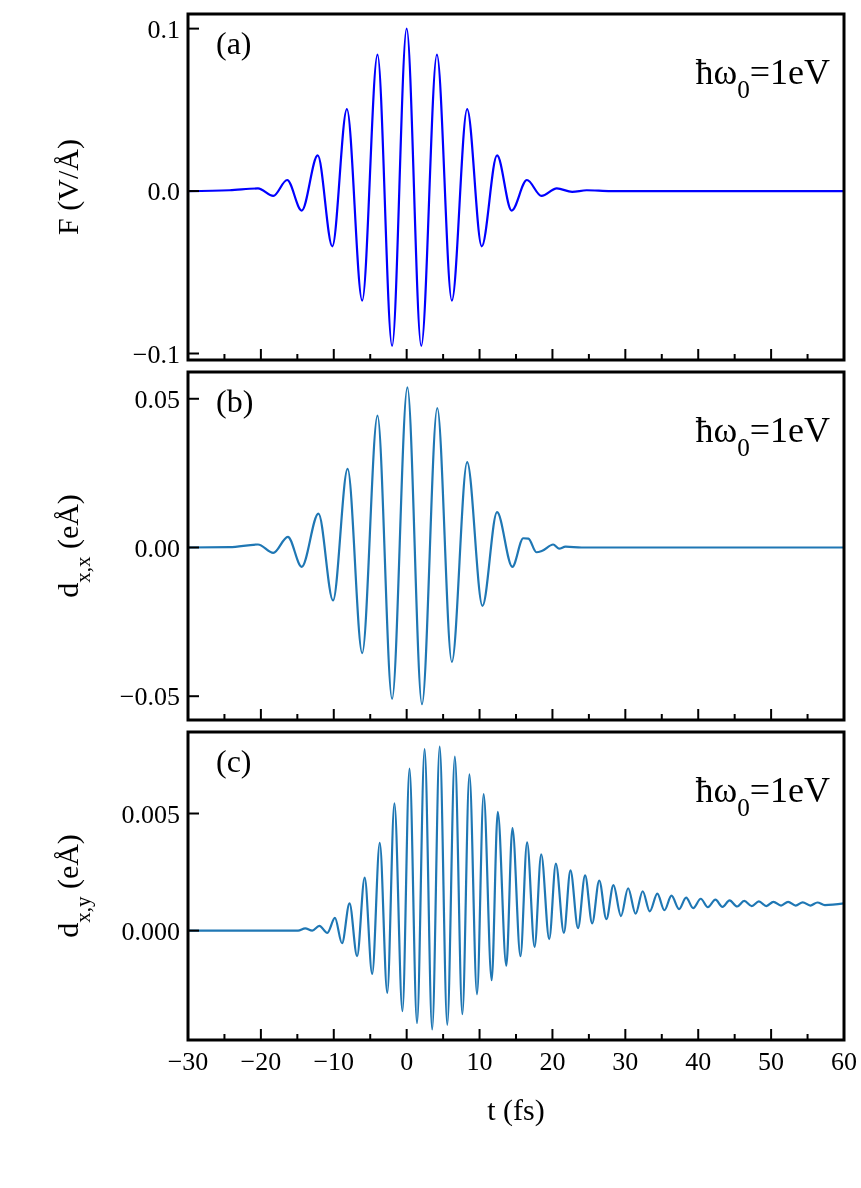 This screenshot has height=1188, width=861. I want to click on x-tick-label: −20, so click(261, 1061).